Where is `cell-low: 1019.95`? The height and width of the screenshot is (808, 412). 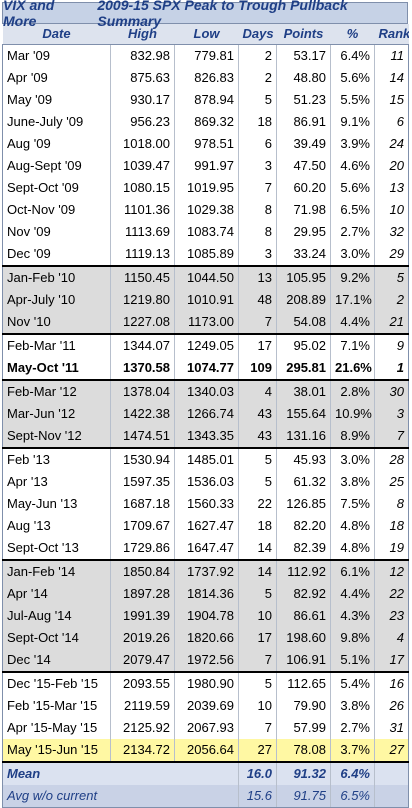
cell-low: 1019.95 is located at coordinates (206, 188).